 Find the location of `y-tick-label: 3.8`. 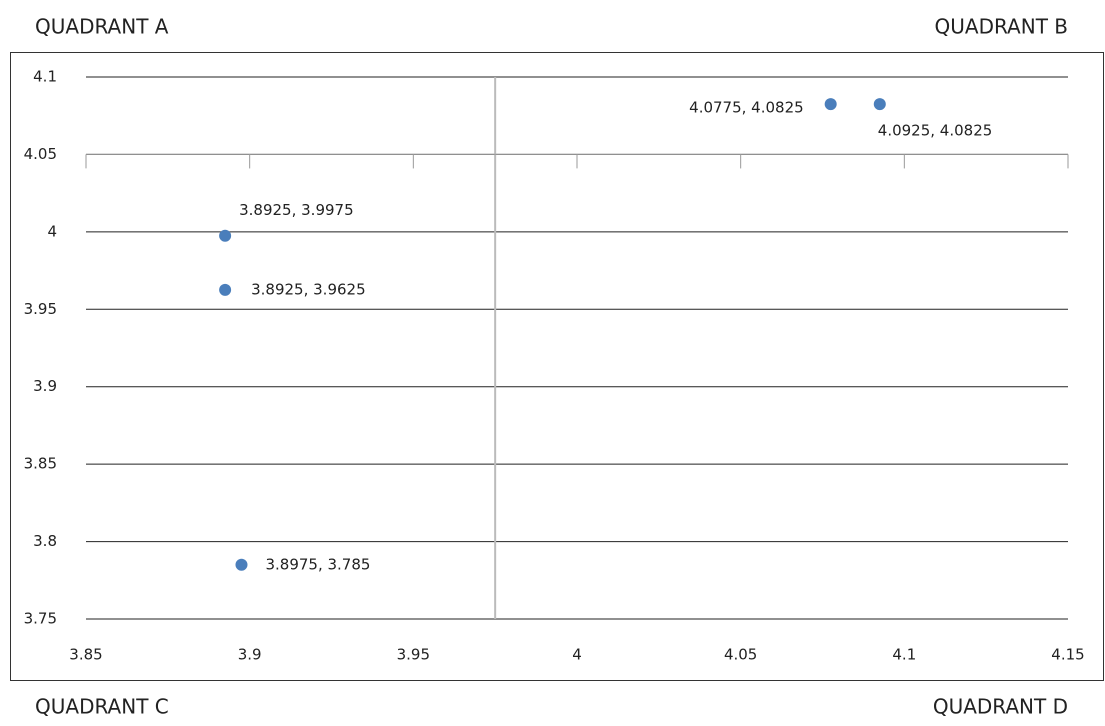

y-tick-label: 3.8 is located at coordinates (45, 541).